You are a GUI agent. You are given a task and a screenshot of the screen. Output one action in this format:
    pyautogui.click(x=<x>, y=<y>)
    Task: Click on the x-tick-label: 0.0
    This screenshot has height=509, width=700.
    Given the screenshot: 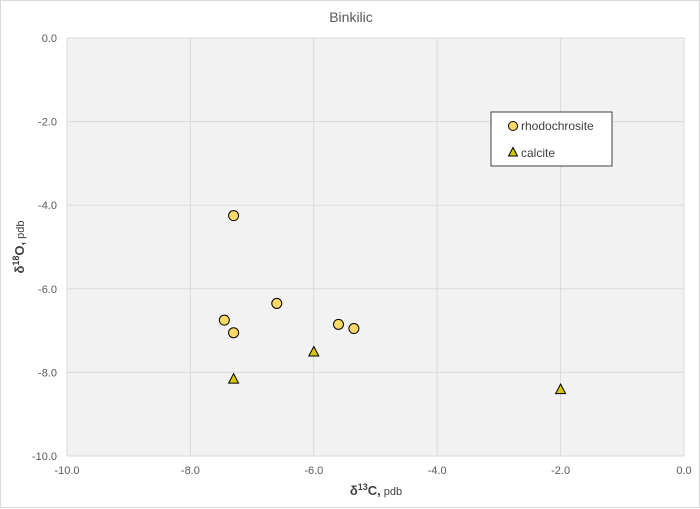 What is the action you would take?
    pyautogui.click(x=683, y=471)
    